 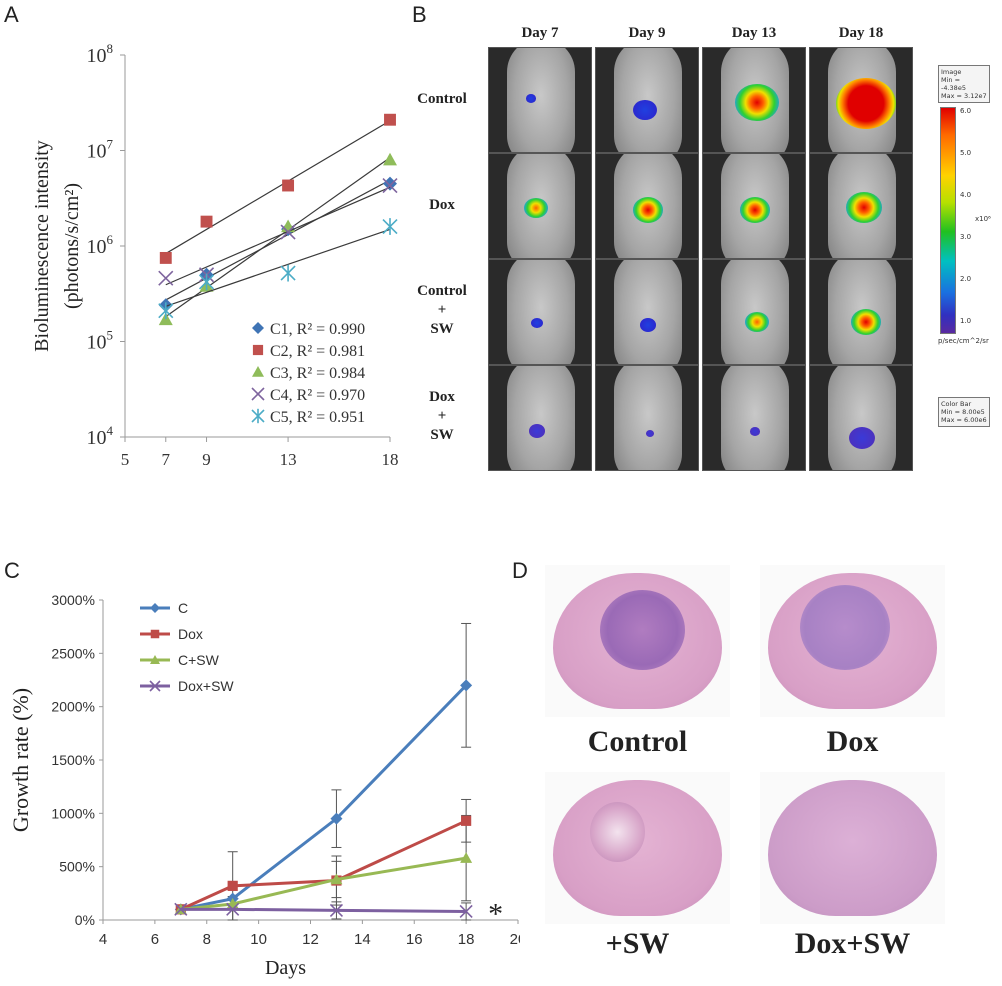 What do you see at coordinates (155, 686) in the screenshot?
I see `legend-marker-Dox+SW-stroke` at bounding box center [155, 686].